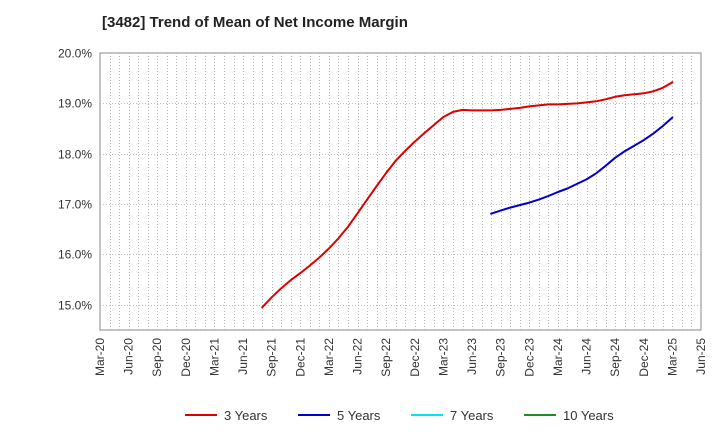 This screenshot has width=720, height=445. What do you see at coordinates (300, 357) in the screenshot?
I see `x-tick-label: Dec-21` at bounding box center [300, 357].